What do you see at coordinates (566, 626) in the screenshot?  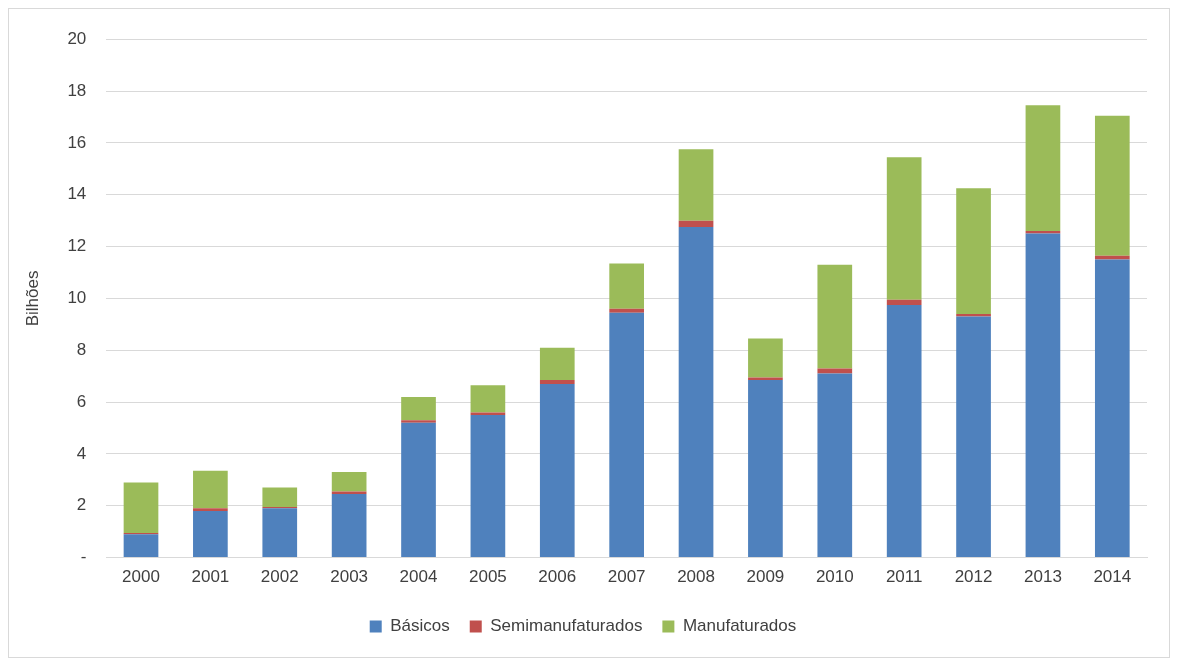 I see `legend-label: Semimanufaturados` at bounding box center [566, 626].